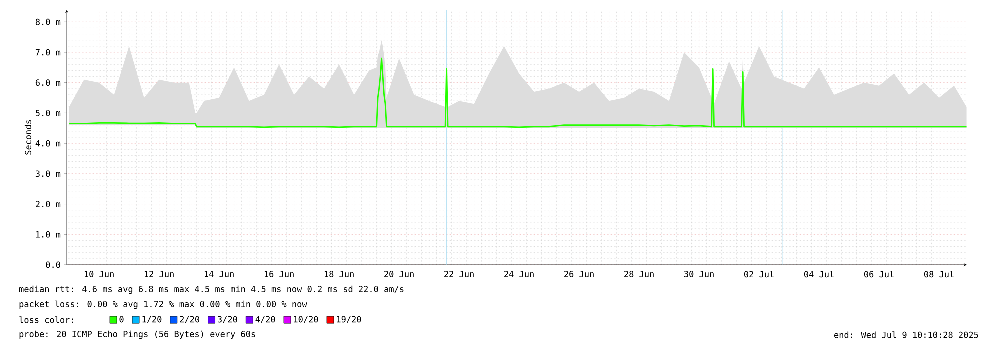  Describe the element at coordinates (939, 274) in the screenshot. I see `x-tick-label: 08 Jul` at that location.